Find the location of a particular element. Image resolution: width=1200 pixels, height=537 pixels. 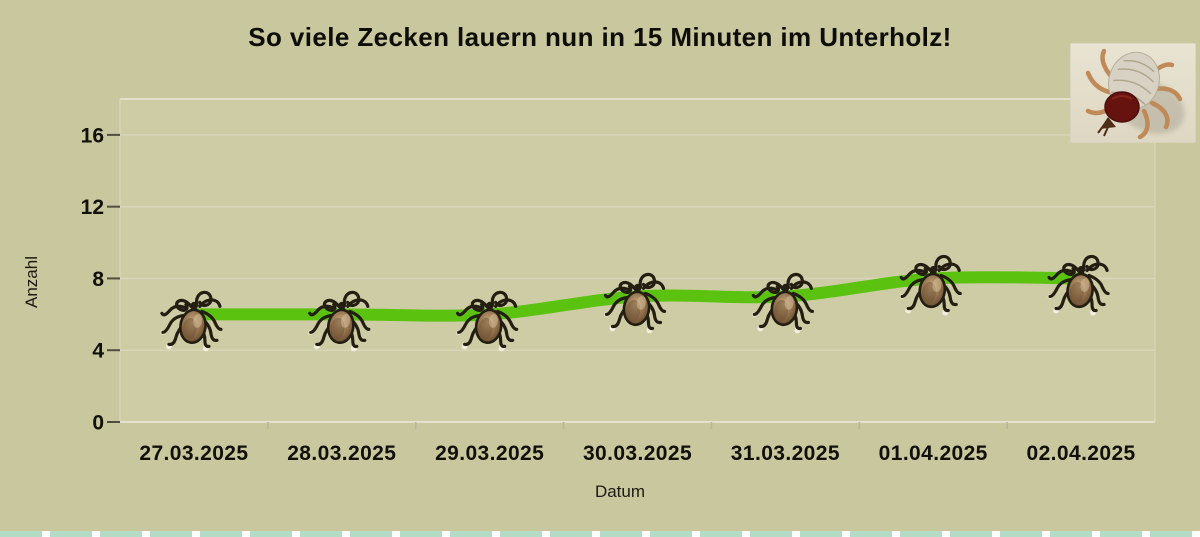

y-axis-tick-labels: 0 4 8 12 16 is located at coordinates (93, 279).